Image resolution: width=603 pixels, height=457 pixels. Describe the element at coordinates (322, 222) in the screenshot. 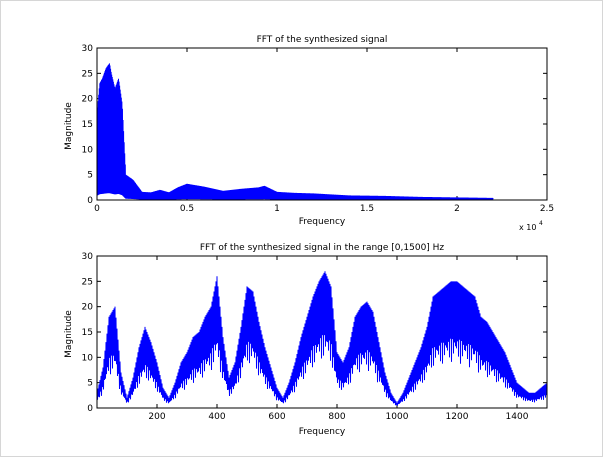

I see `top-xlabel: Frequency` at that location.